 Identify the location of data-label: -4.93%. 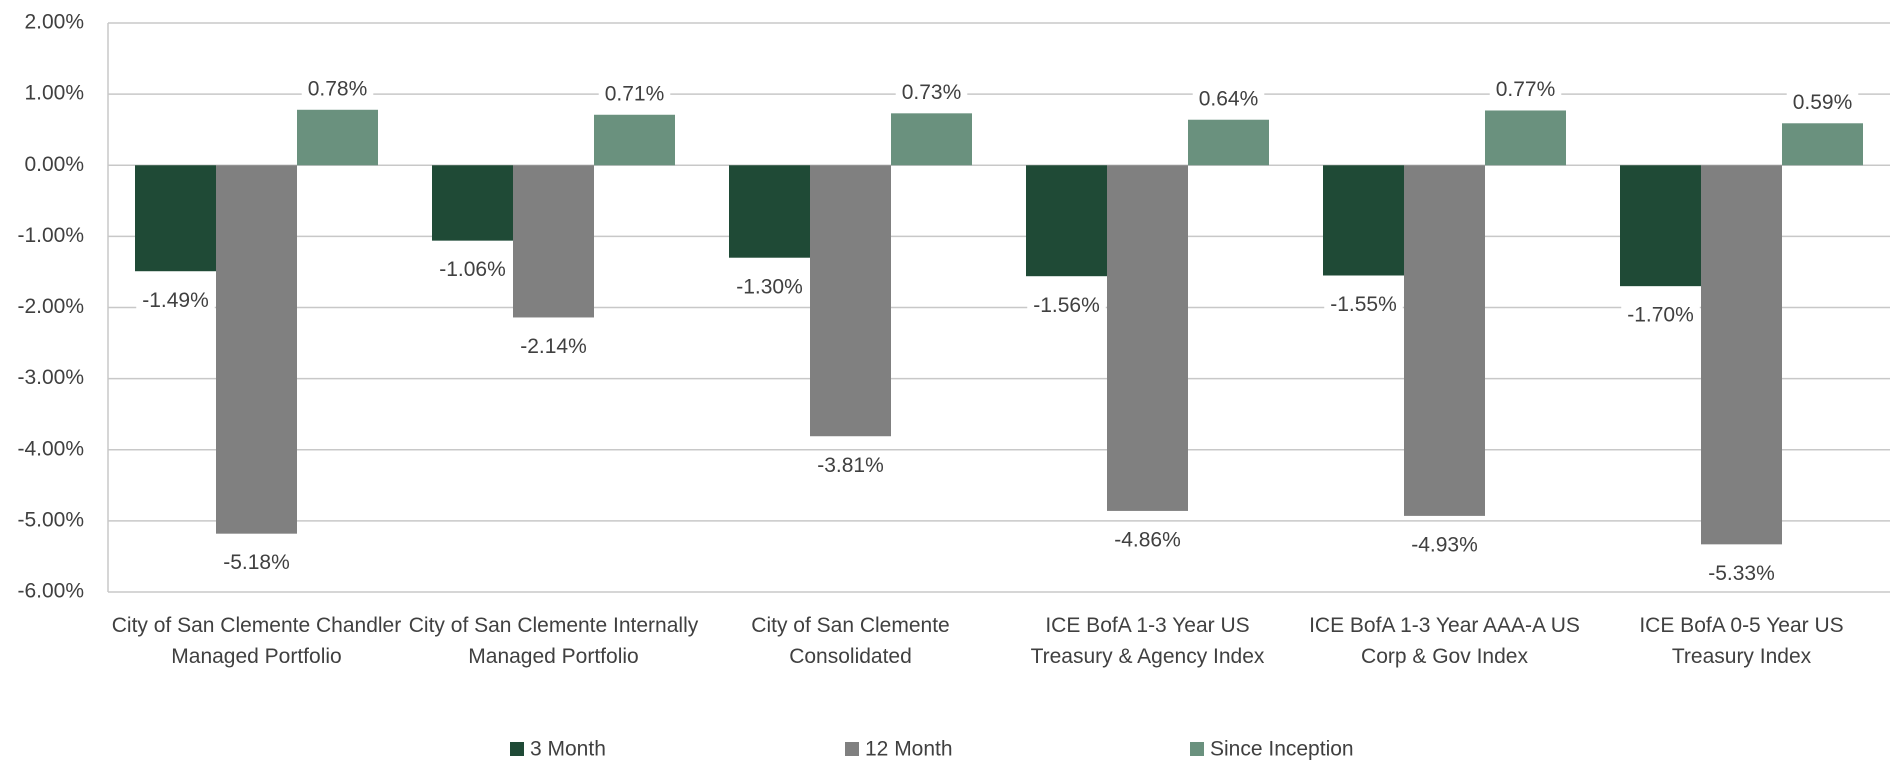
(1444, 544).